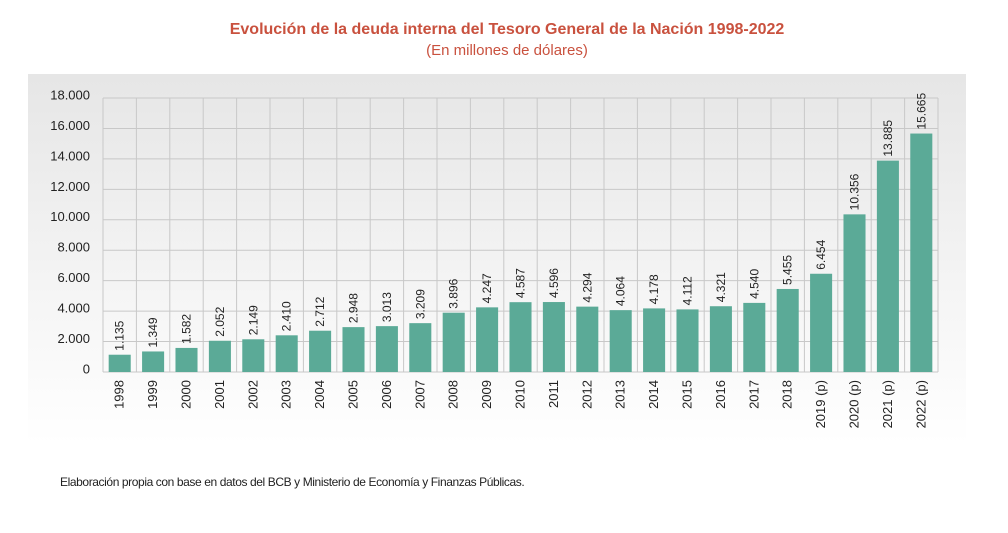 The image size is (1008, 533). I want to click on value-label: 4.294, so click(587, 287).